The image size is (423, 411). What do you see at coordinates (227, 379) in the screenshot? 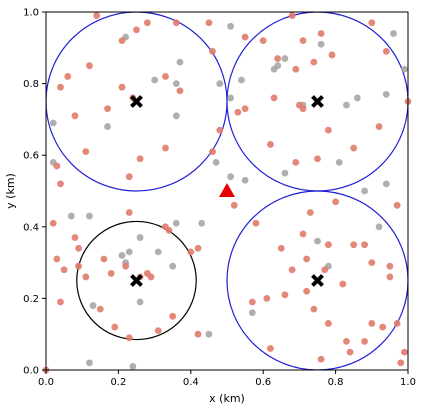
I see `x-axis-ticks: 0.0 0.2 0.4 0.6 0.8 1.0` at bounding box center [227, 379].